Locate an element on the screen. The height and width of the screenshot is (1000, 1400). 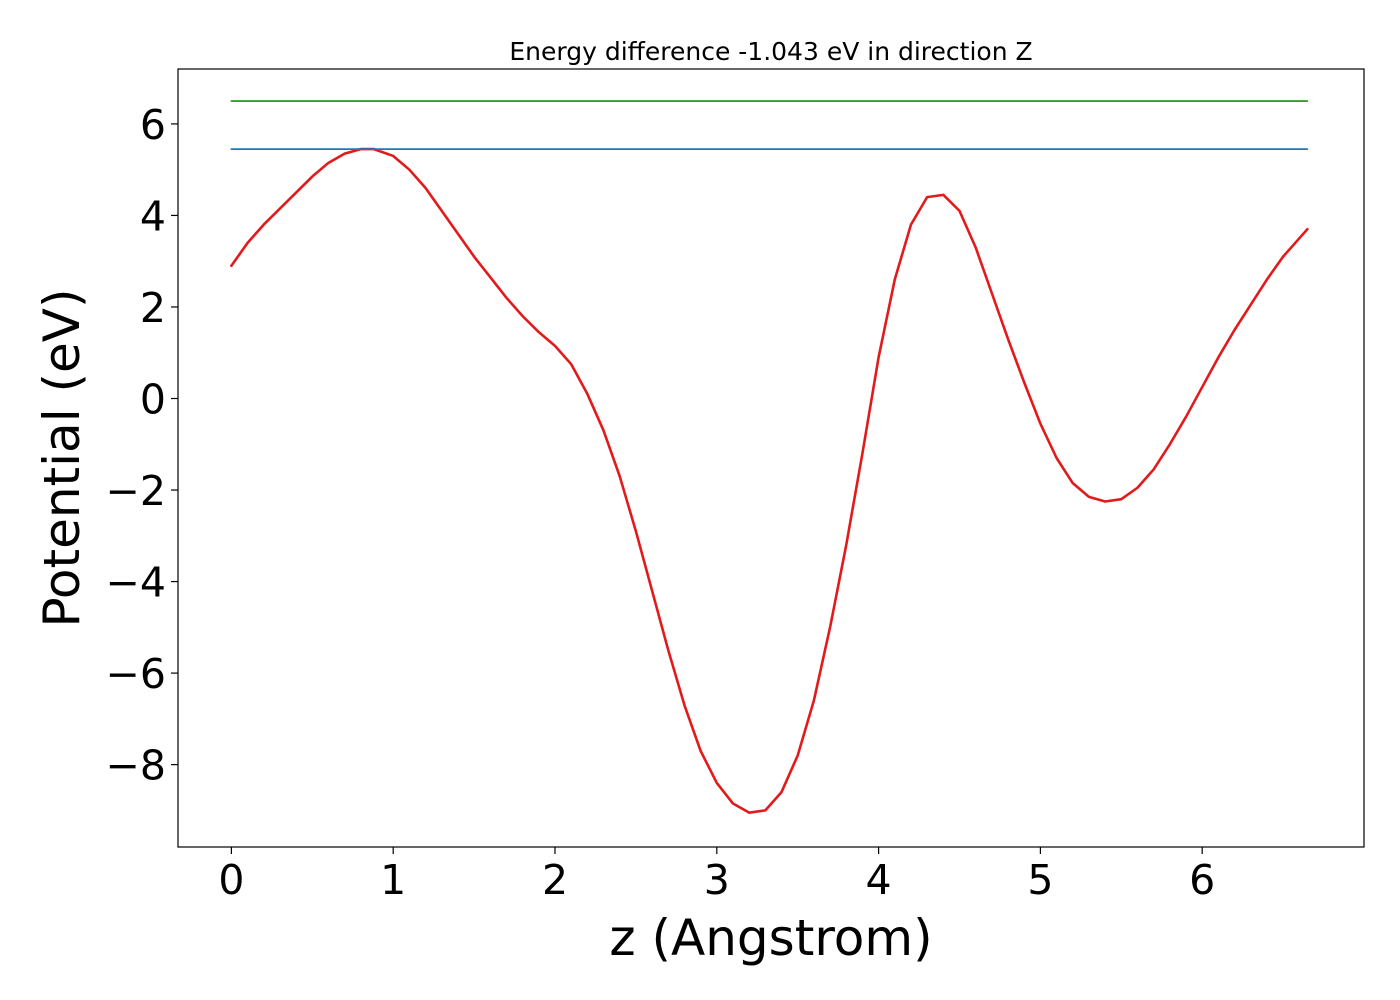
x-axis-label: z (Angstrom) is located at coordinates (770, 938).